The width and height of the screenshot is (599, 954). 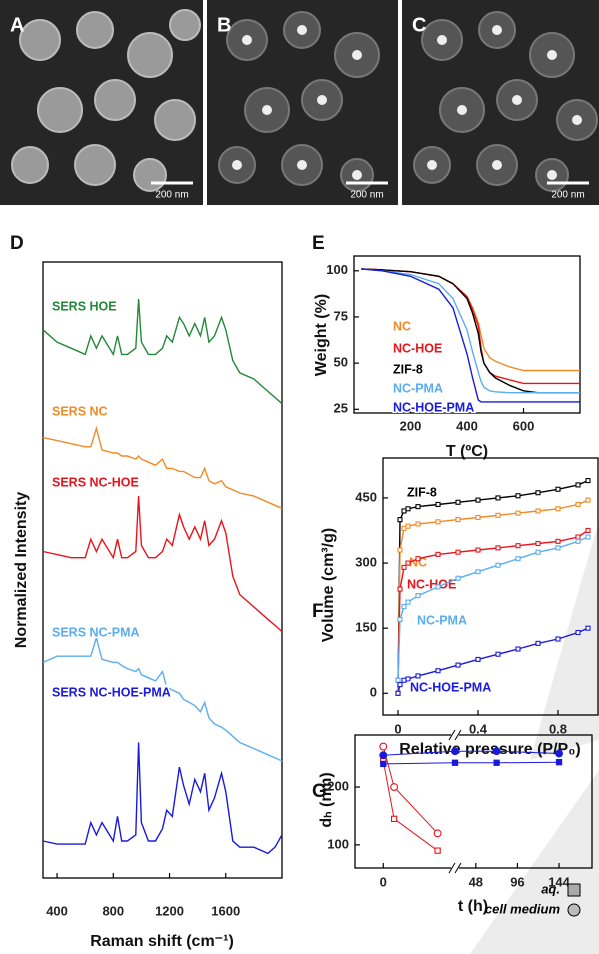 I want to click on x-tick-label: 400, so click(x=57, y=910).